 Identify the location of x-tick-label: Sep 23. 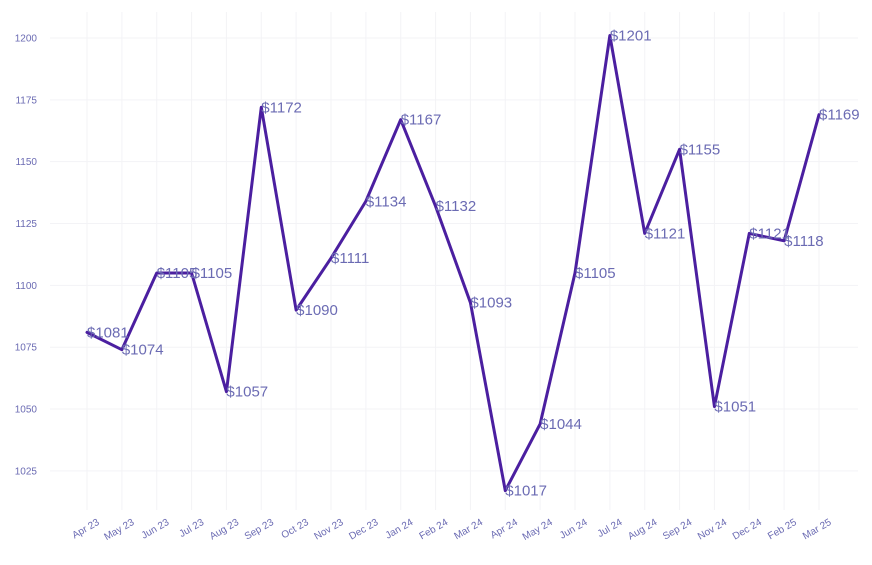
(259, 530).